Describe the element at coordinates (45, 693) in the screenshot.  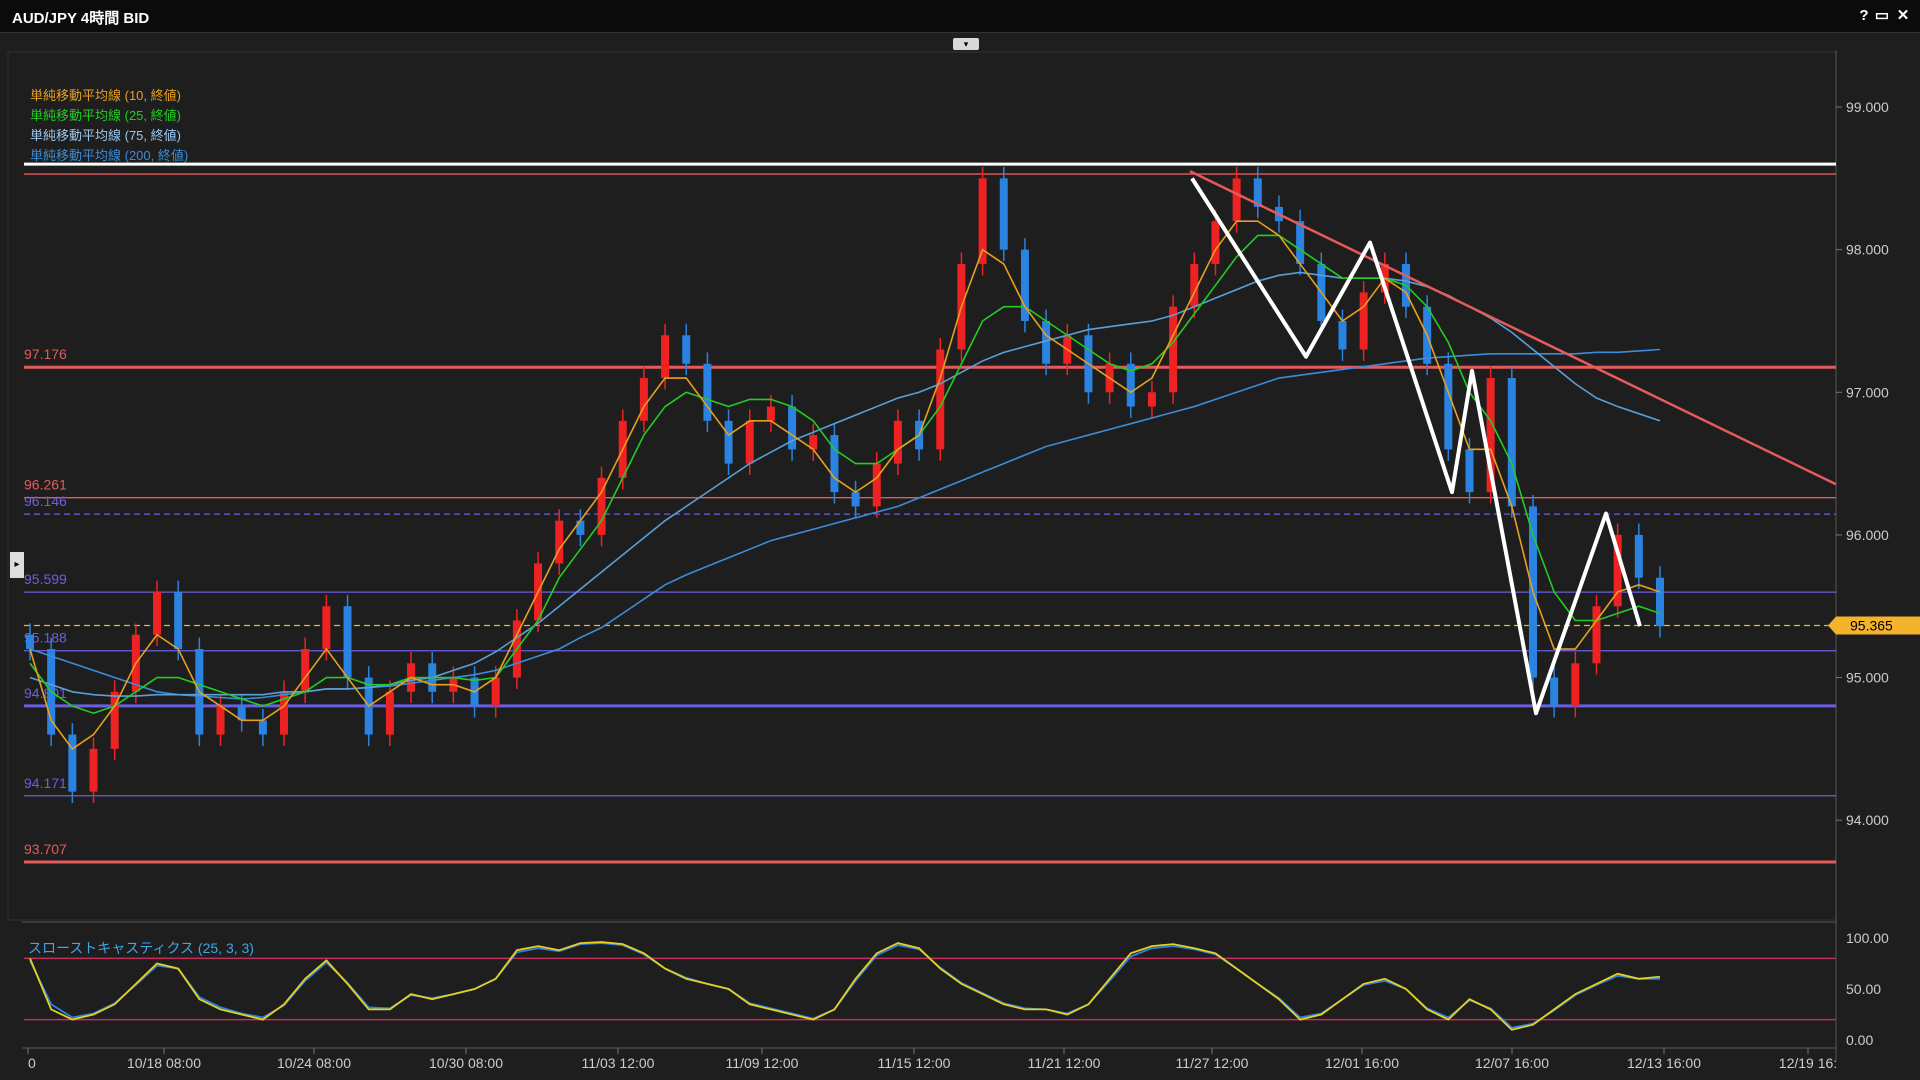
I see `level-label: 94.801` at that location.